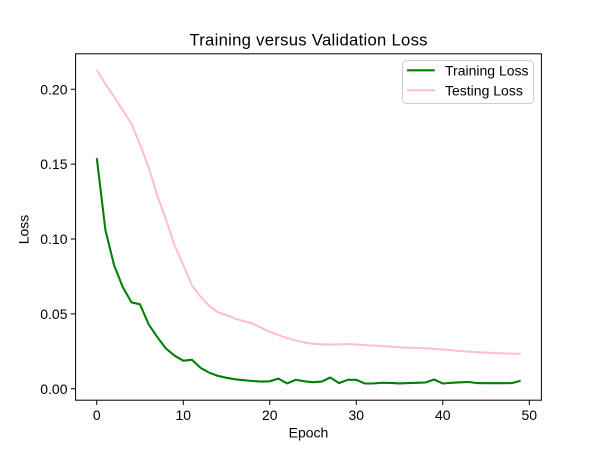 This screenshot has height=450, width=600. I want to click on svg-text: 0.05, so click(53, 314).